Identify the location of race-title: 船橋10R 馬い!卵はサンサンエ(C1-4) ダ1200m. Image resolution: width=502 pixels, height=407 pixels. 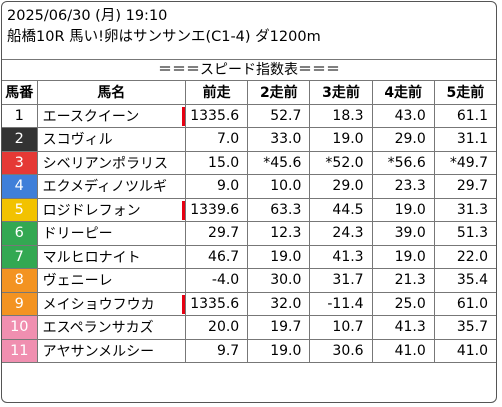
(164, 37).